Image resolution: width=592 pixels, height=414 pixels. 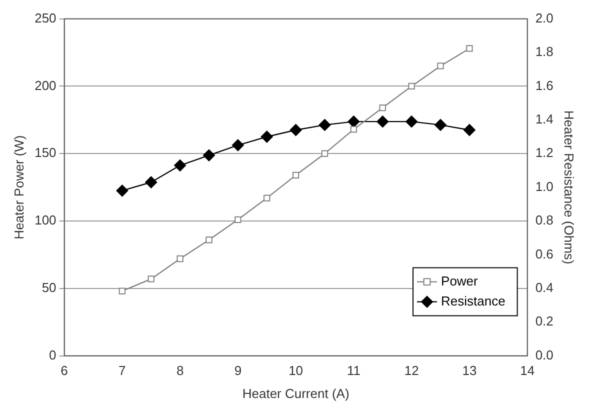 I want to click on y-tick-label: 150, so click(x=45, y=152).